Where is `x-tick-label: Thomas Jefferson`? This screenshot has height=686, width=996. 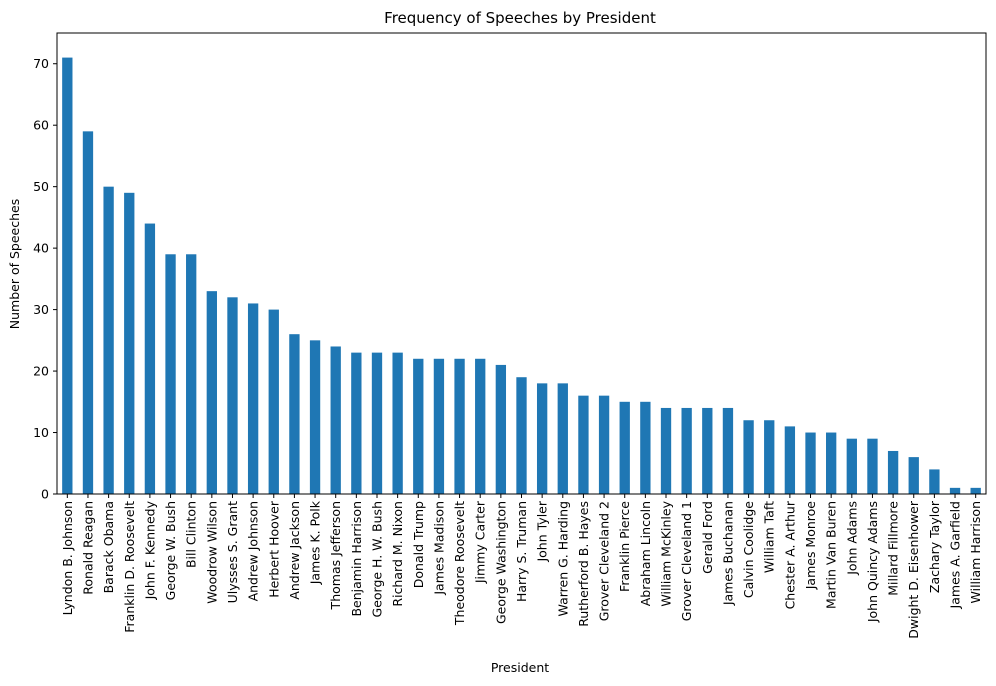
x-tick-label: Thomas Jefferson is located at coordinates (335, 555).